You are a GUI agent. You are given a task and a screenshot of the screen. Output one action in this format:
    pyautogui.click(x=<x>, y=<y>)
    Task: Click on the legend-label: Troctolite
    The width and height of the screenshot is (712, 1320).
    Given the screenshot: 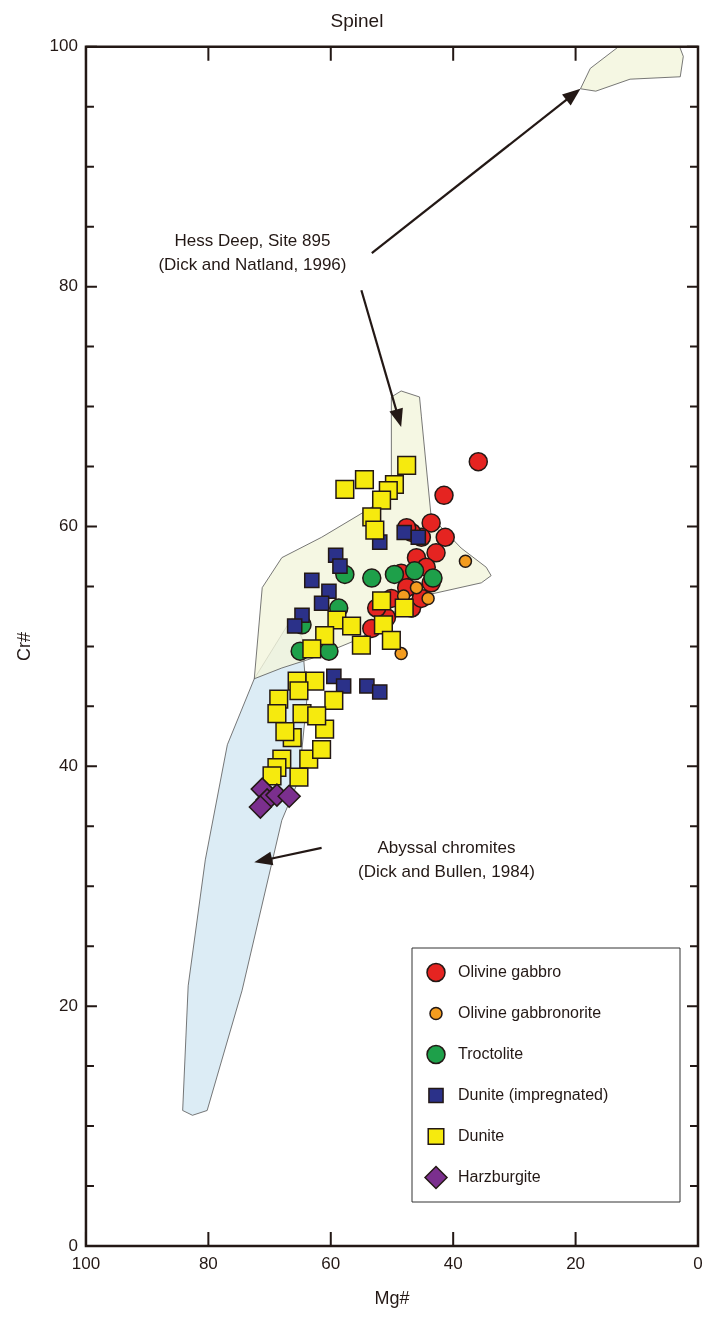 What is the action you would take?
    pyautogui.click(x=491, y=1053)
    